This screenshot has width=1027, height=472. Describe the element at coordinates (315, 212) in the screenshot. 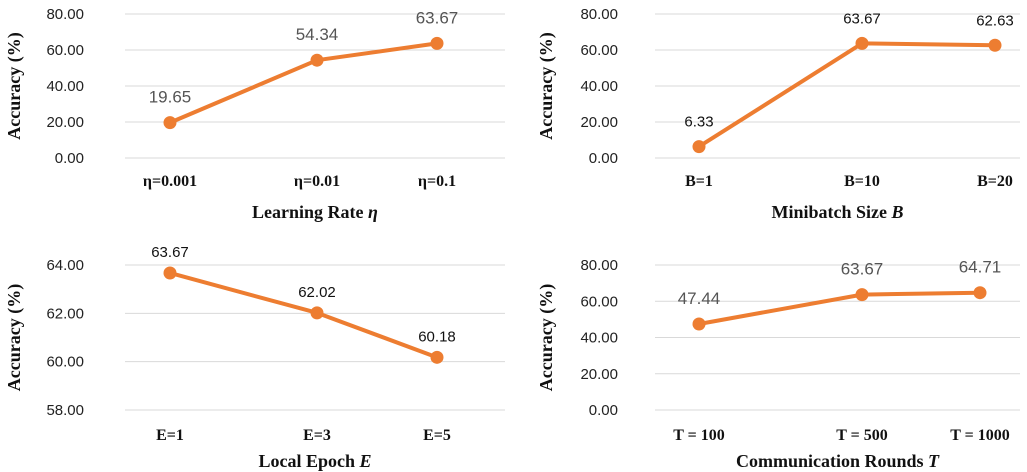

I see `x-axis-title: Learning Rate η` at that location.